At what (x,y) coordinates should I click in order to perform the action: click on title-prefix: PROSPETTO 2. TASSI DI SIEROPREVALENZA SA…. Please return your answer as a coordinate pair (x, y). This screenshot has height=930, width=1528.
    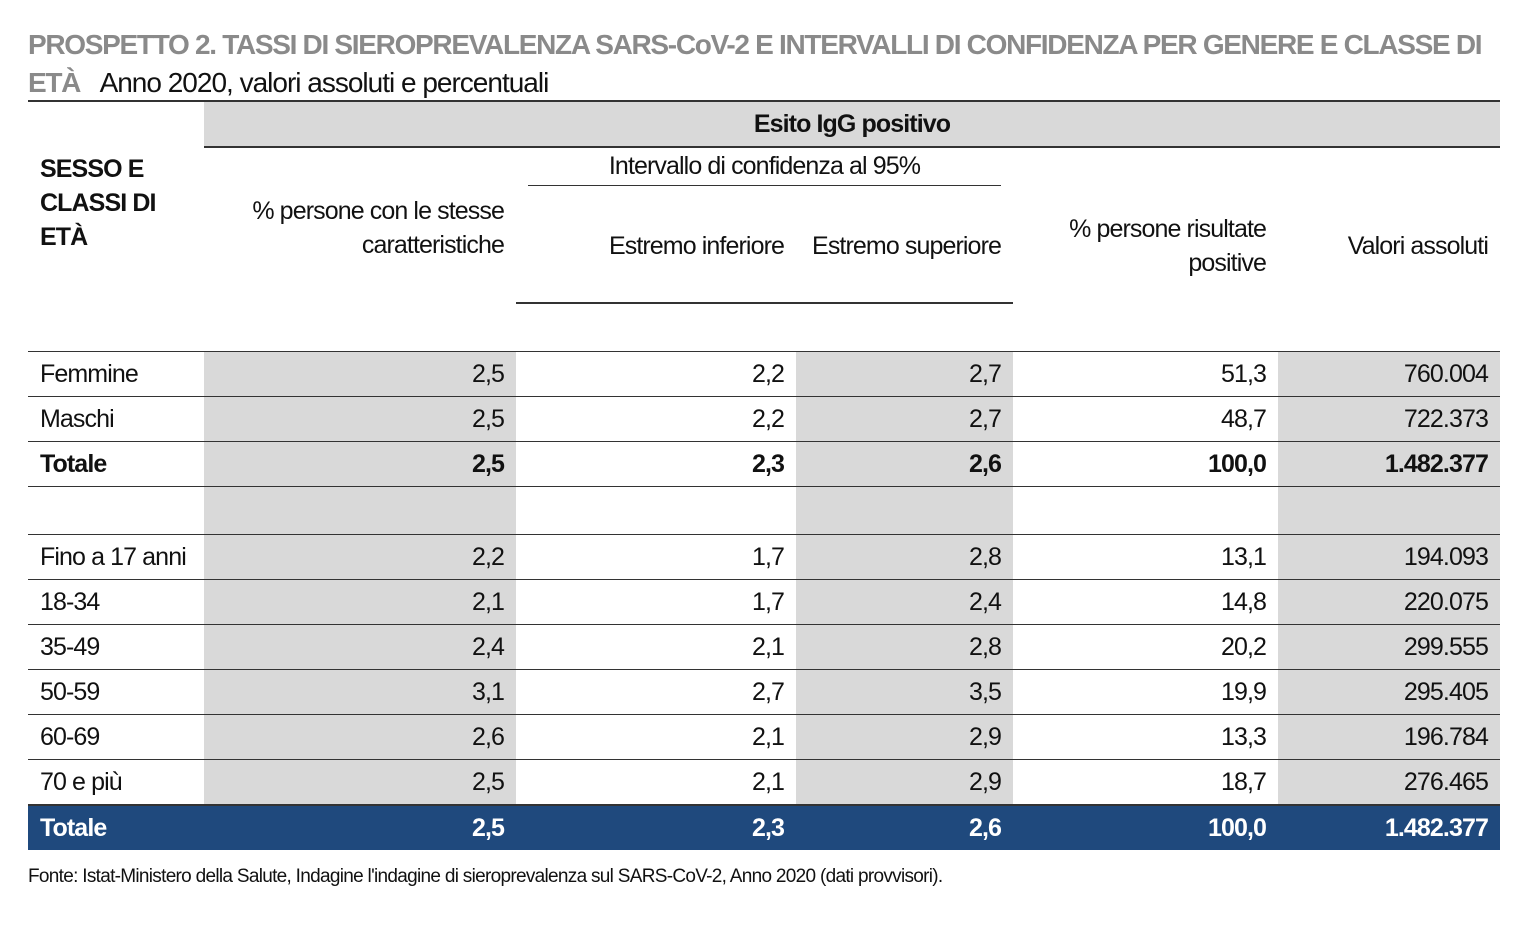
    Looking at the image, I should click on (755, 63).